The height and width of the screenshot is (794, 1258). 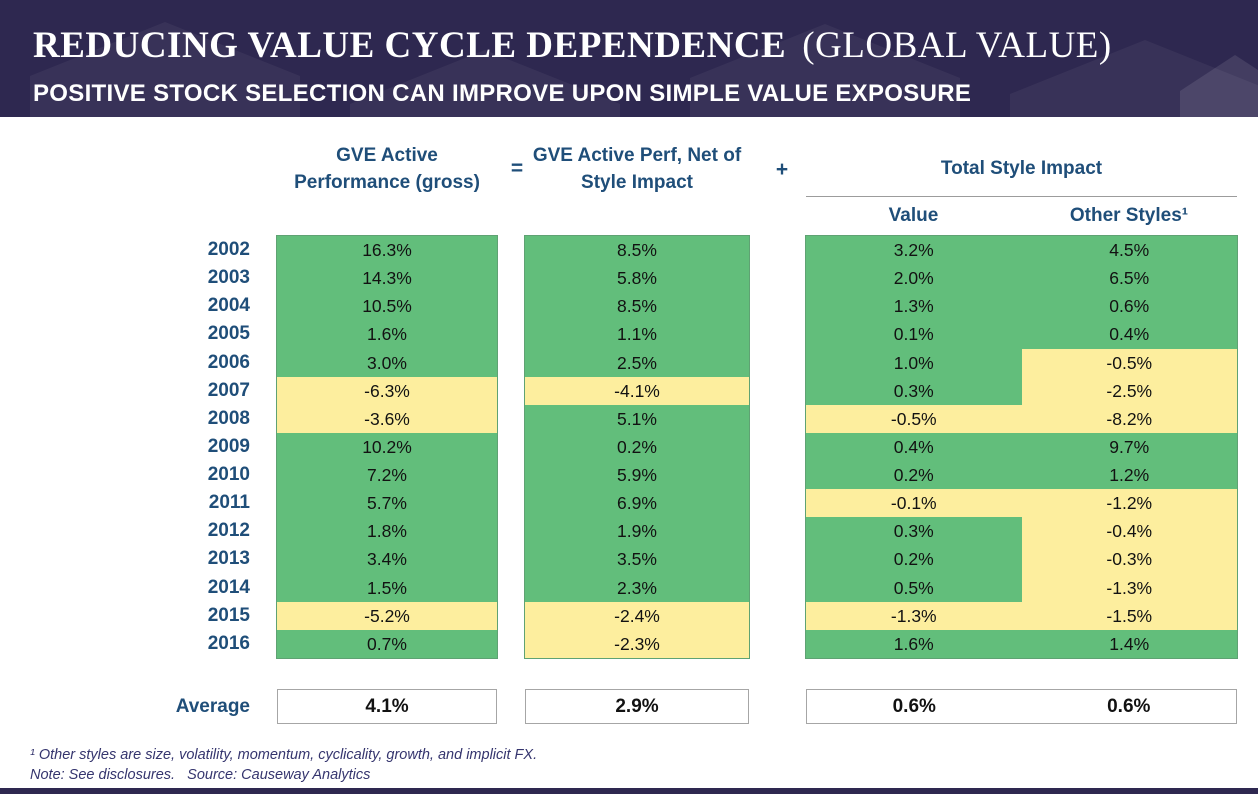 What do you see at coordinates (387, 531) in the screenshot?
I see `gross-cell: 1.8%` at bounding box center [387, 531].